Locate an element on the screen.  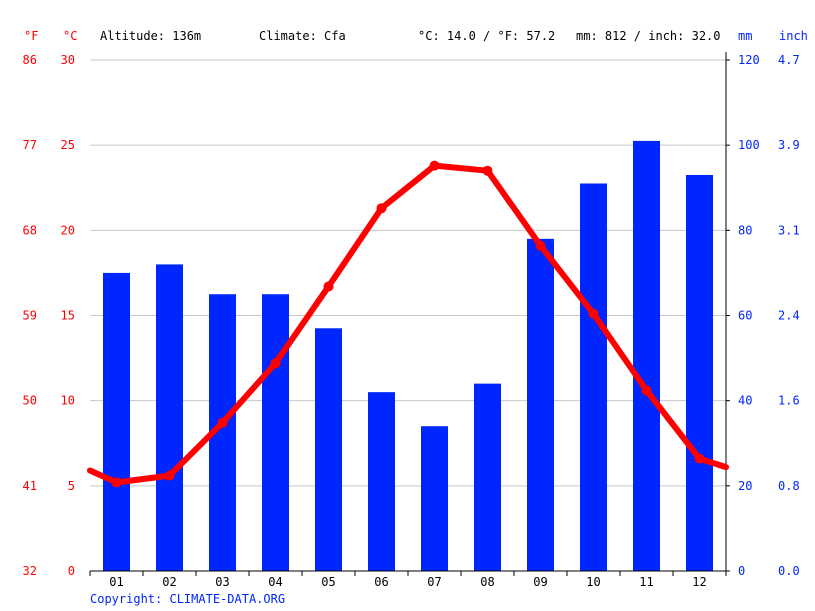
month-label-08: 08 is located at coordinates (487, 582).